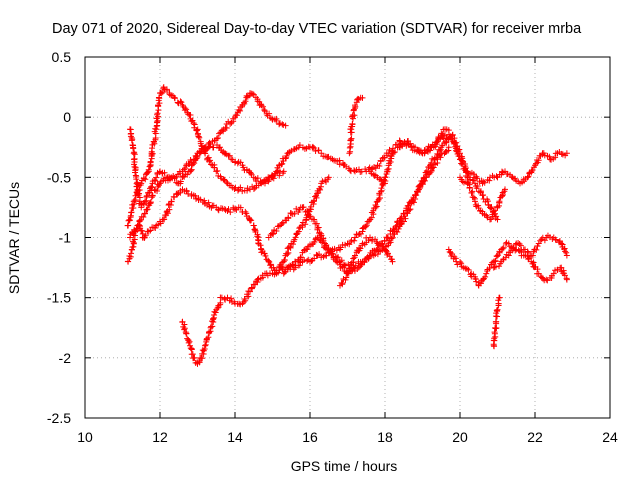 Image resolution: width=640 pixels, height=480 pixels. I want to click on x-tick-label: 14, so click(235, 437).